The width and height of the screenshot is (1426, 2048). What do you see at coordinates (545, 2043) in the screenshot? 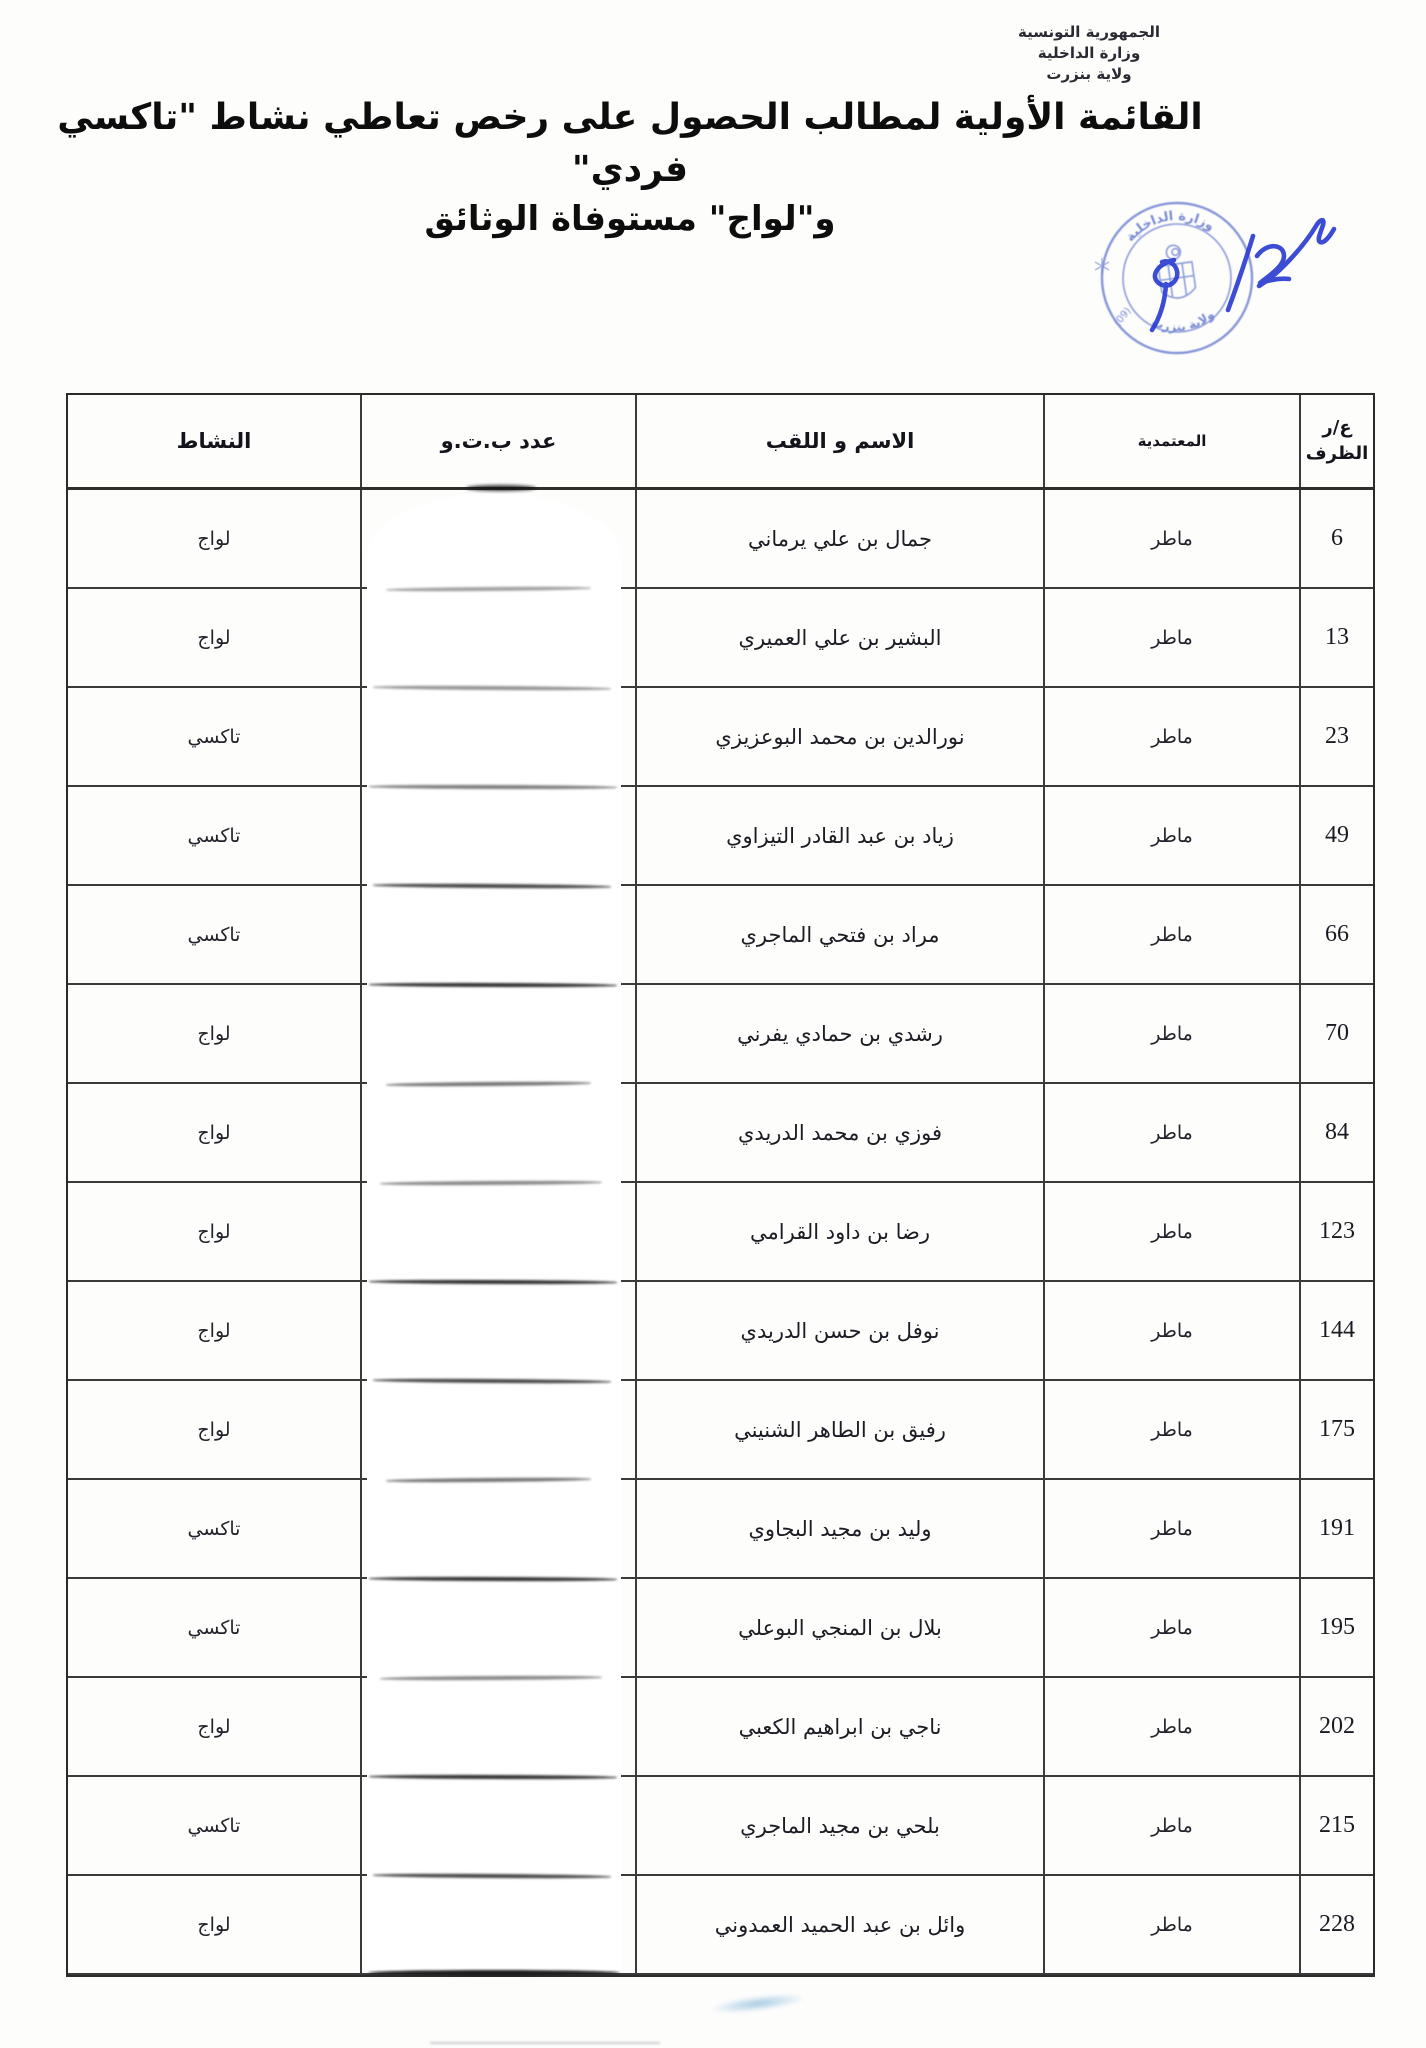
I see `scan-edge-artifact` at bounding box center [545, 2043].